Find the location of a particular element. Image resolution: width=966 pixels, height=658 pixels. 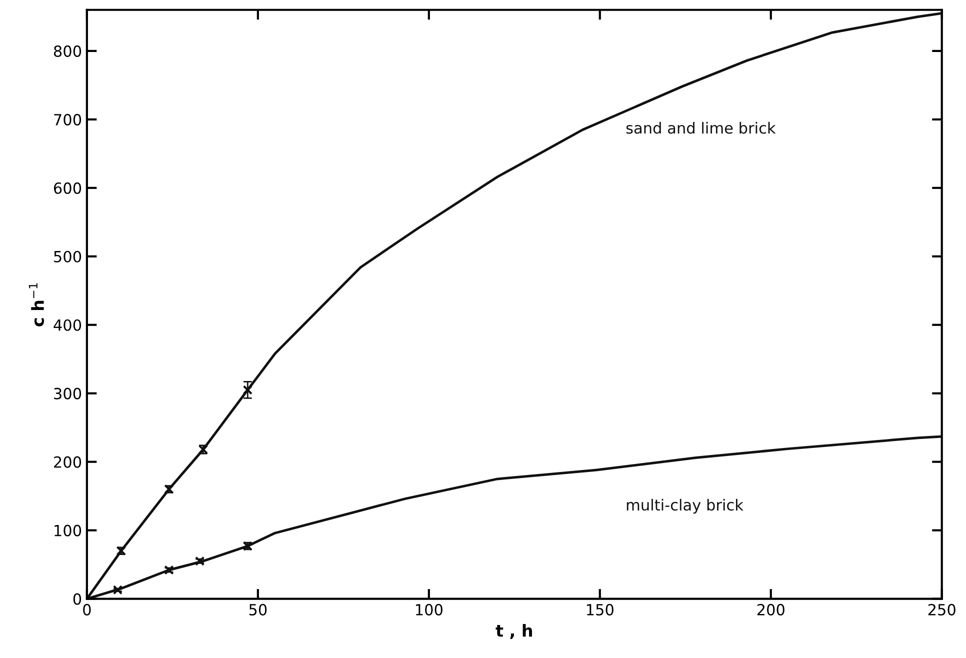

y-tick-label: 600 is located at coordinates (68, 188).